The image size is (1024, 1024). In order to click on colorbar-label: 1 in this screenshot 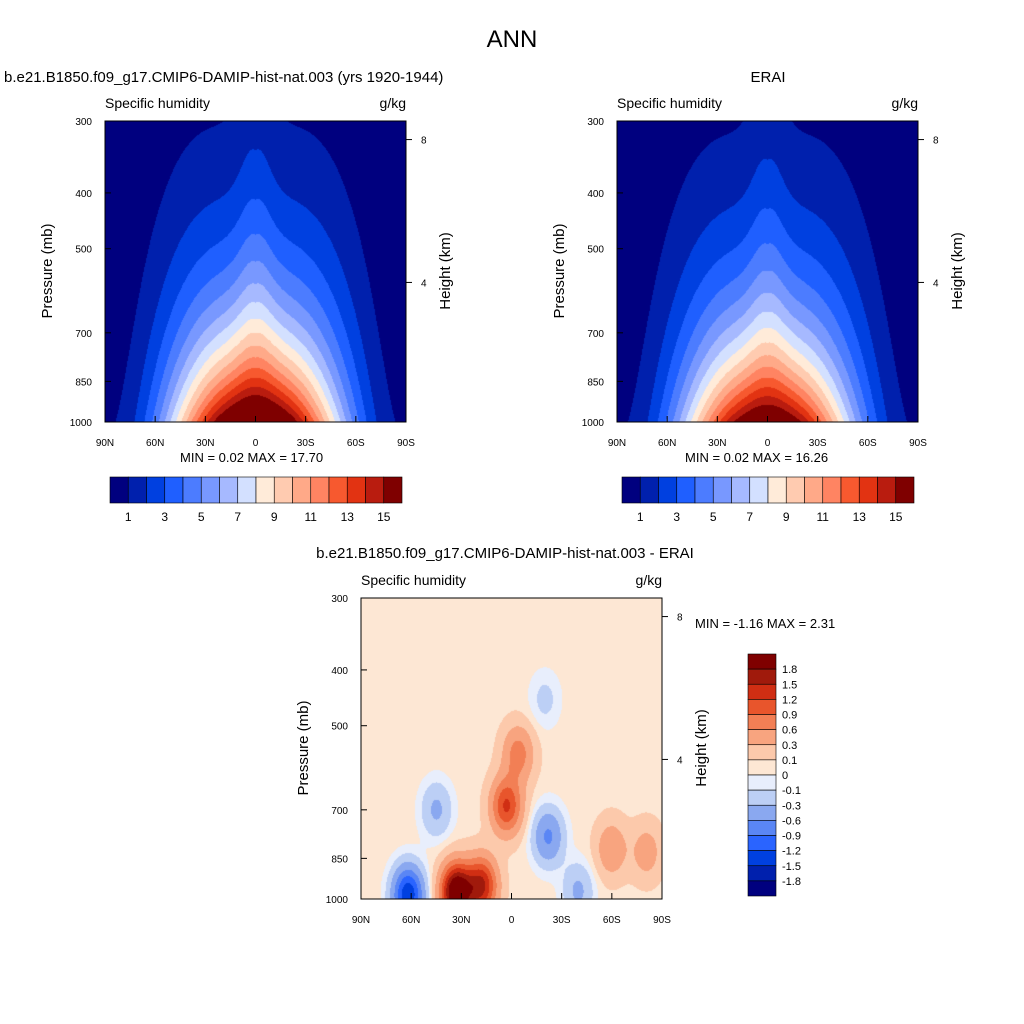, I will do `click(640, 517)`.